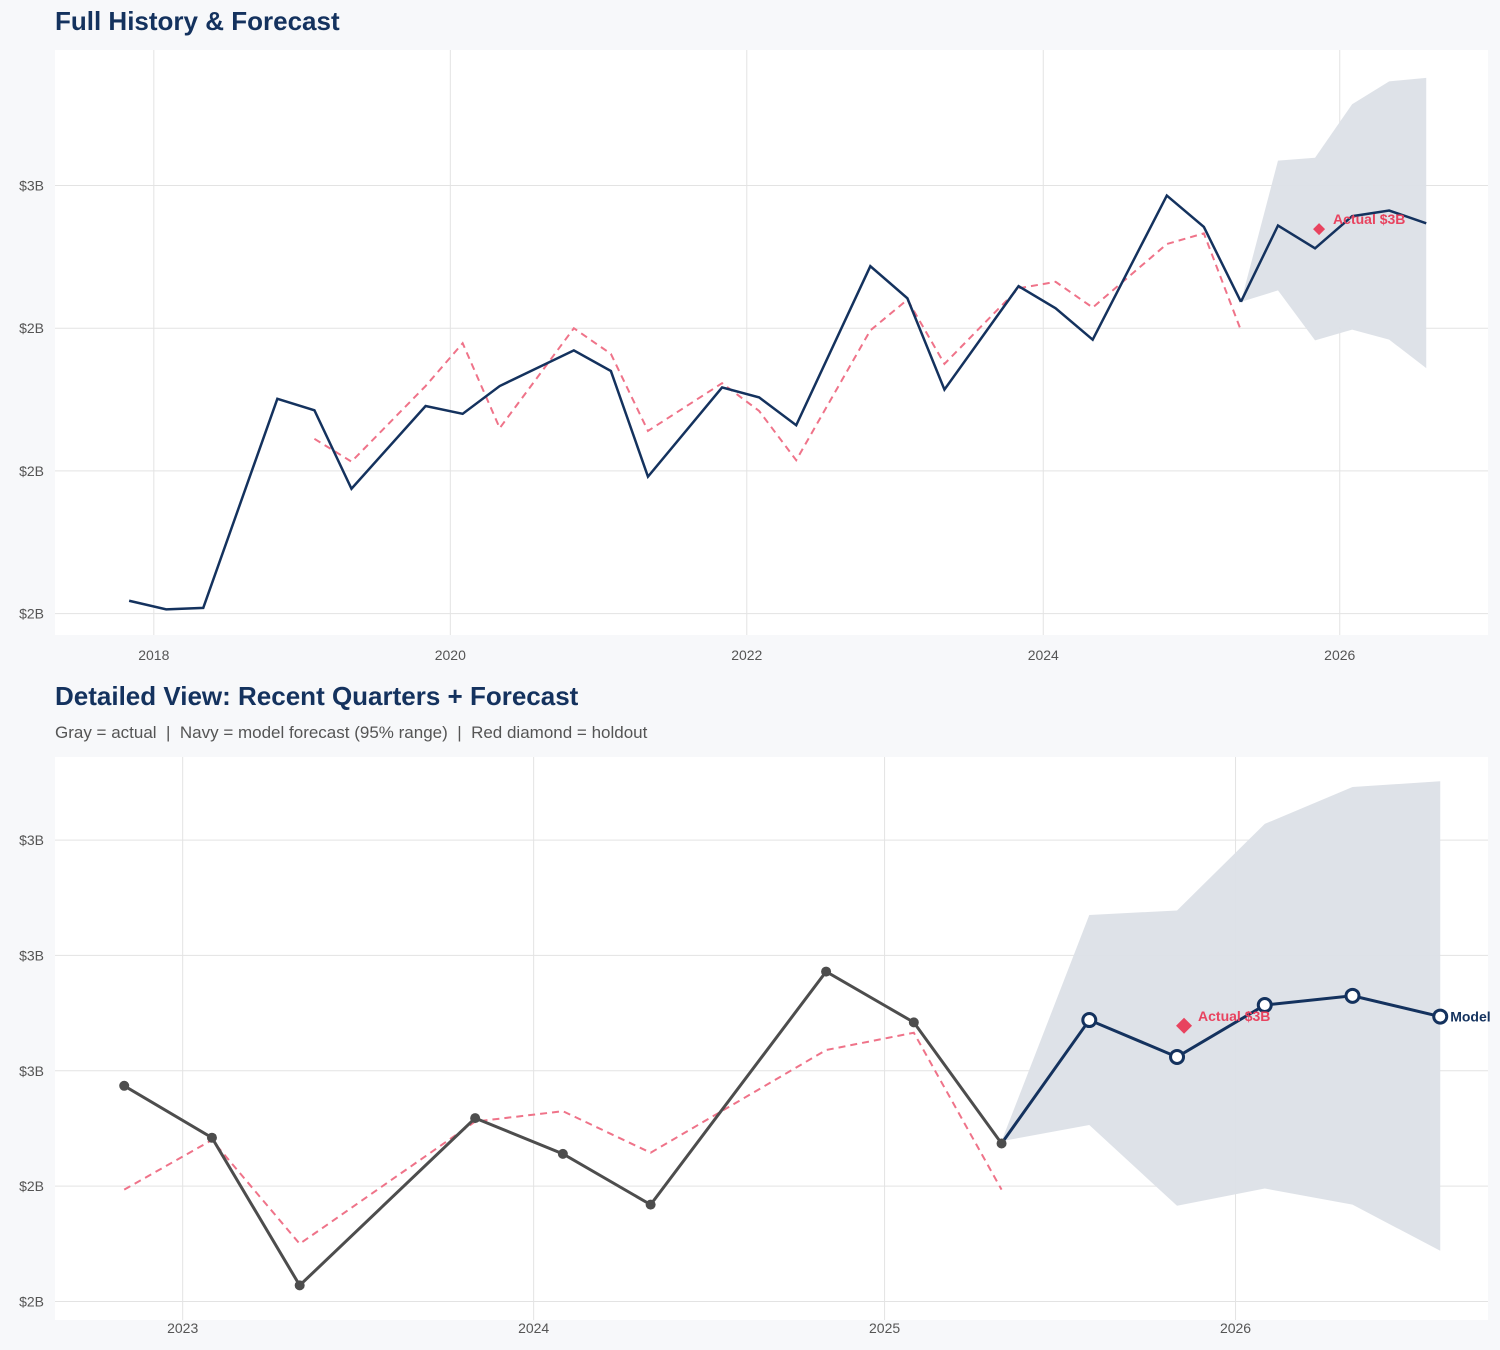 The width and height of the screenshot is (1500, 1350). What do you see at coordinates (182, 1328) in the screenshot?
I see `x-tick-label: 2023` at bounding box center [182, 1328].